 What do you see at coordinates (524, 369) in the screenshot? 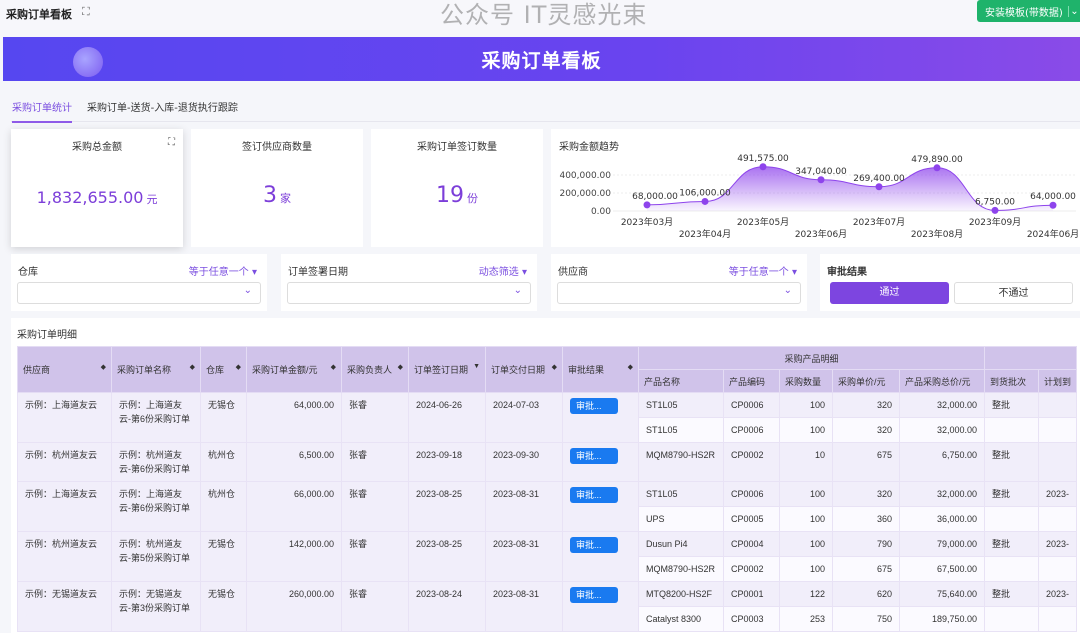
I see `column-header: ◆ 订单交付日期` at bounding box center [524, 369].